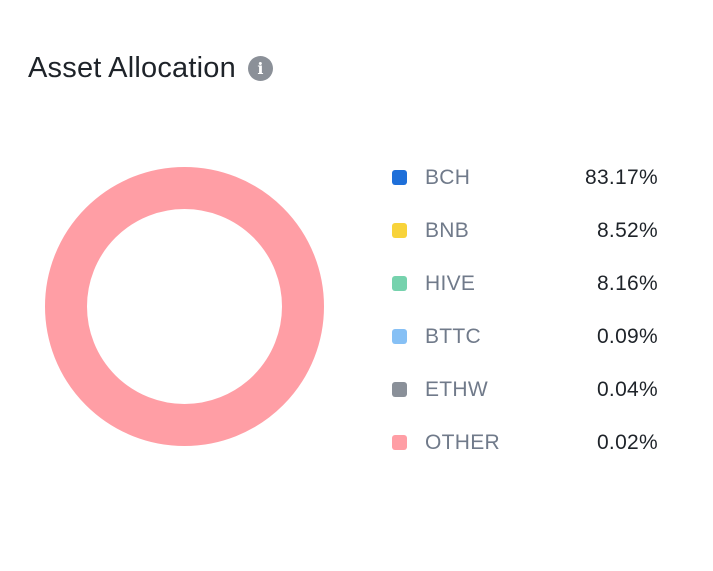 The image size is (713, 571). What do you see at coordinates (450, 283) in the screenshot?
I see `legend-asset-name: HIVE` at bounding box center [450, 283].